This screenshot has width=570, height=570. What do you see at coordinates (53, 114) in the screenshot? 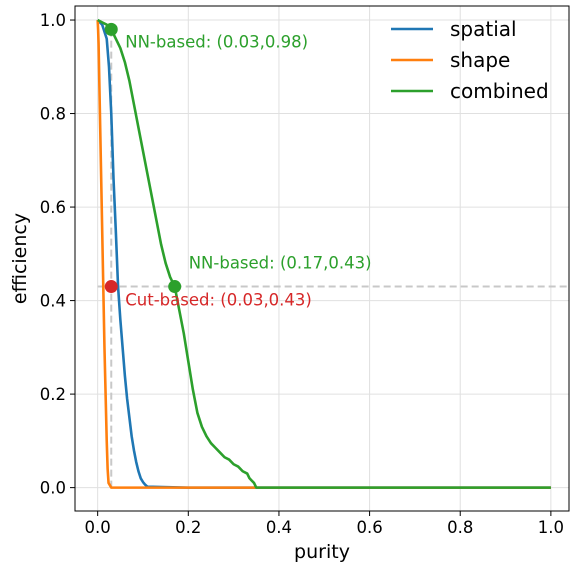
I see `y-tick-label: 0.8` at bounding box center [53, 114].